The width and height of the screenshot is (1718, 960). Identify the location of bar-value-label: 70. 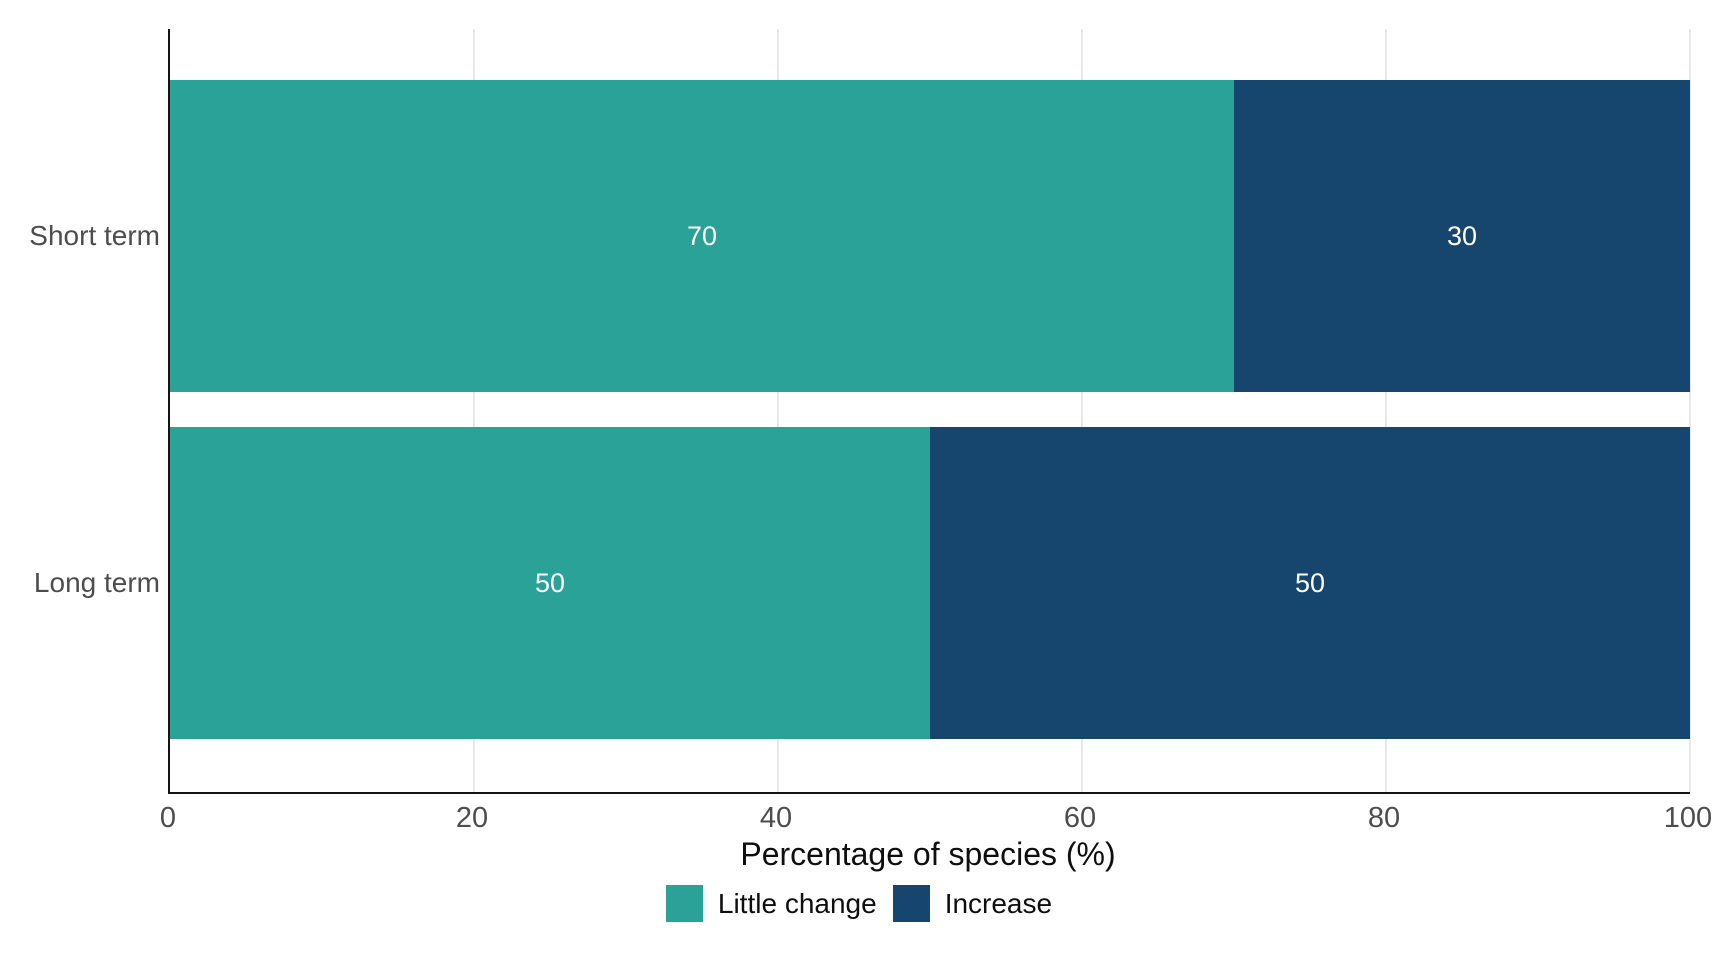
(702, 235).